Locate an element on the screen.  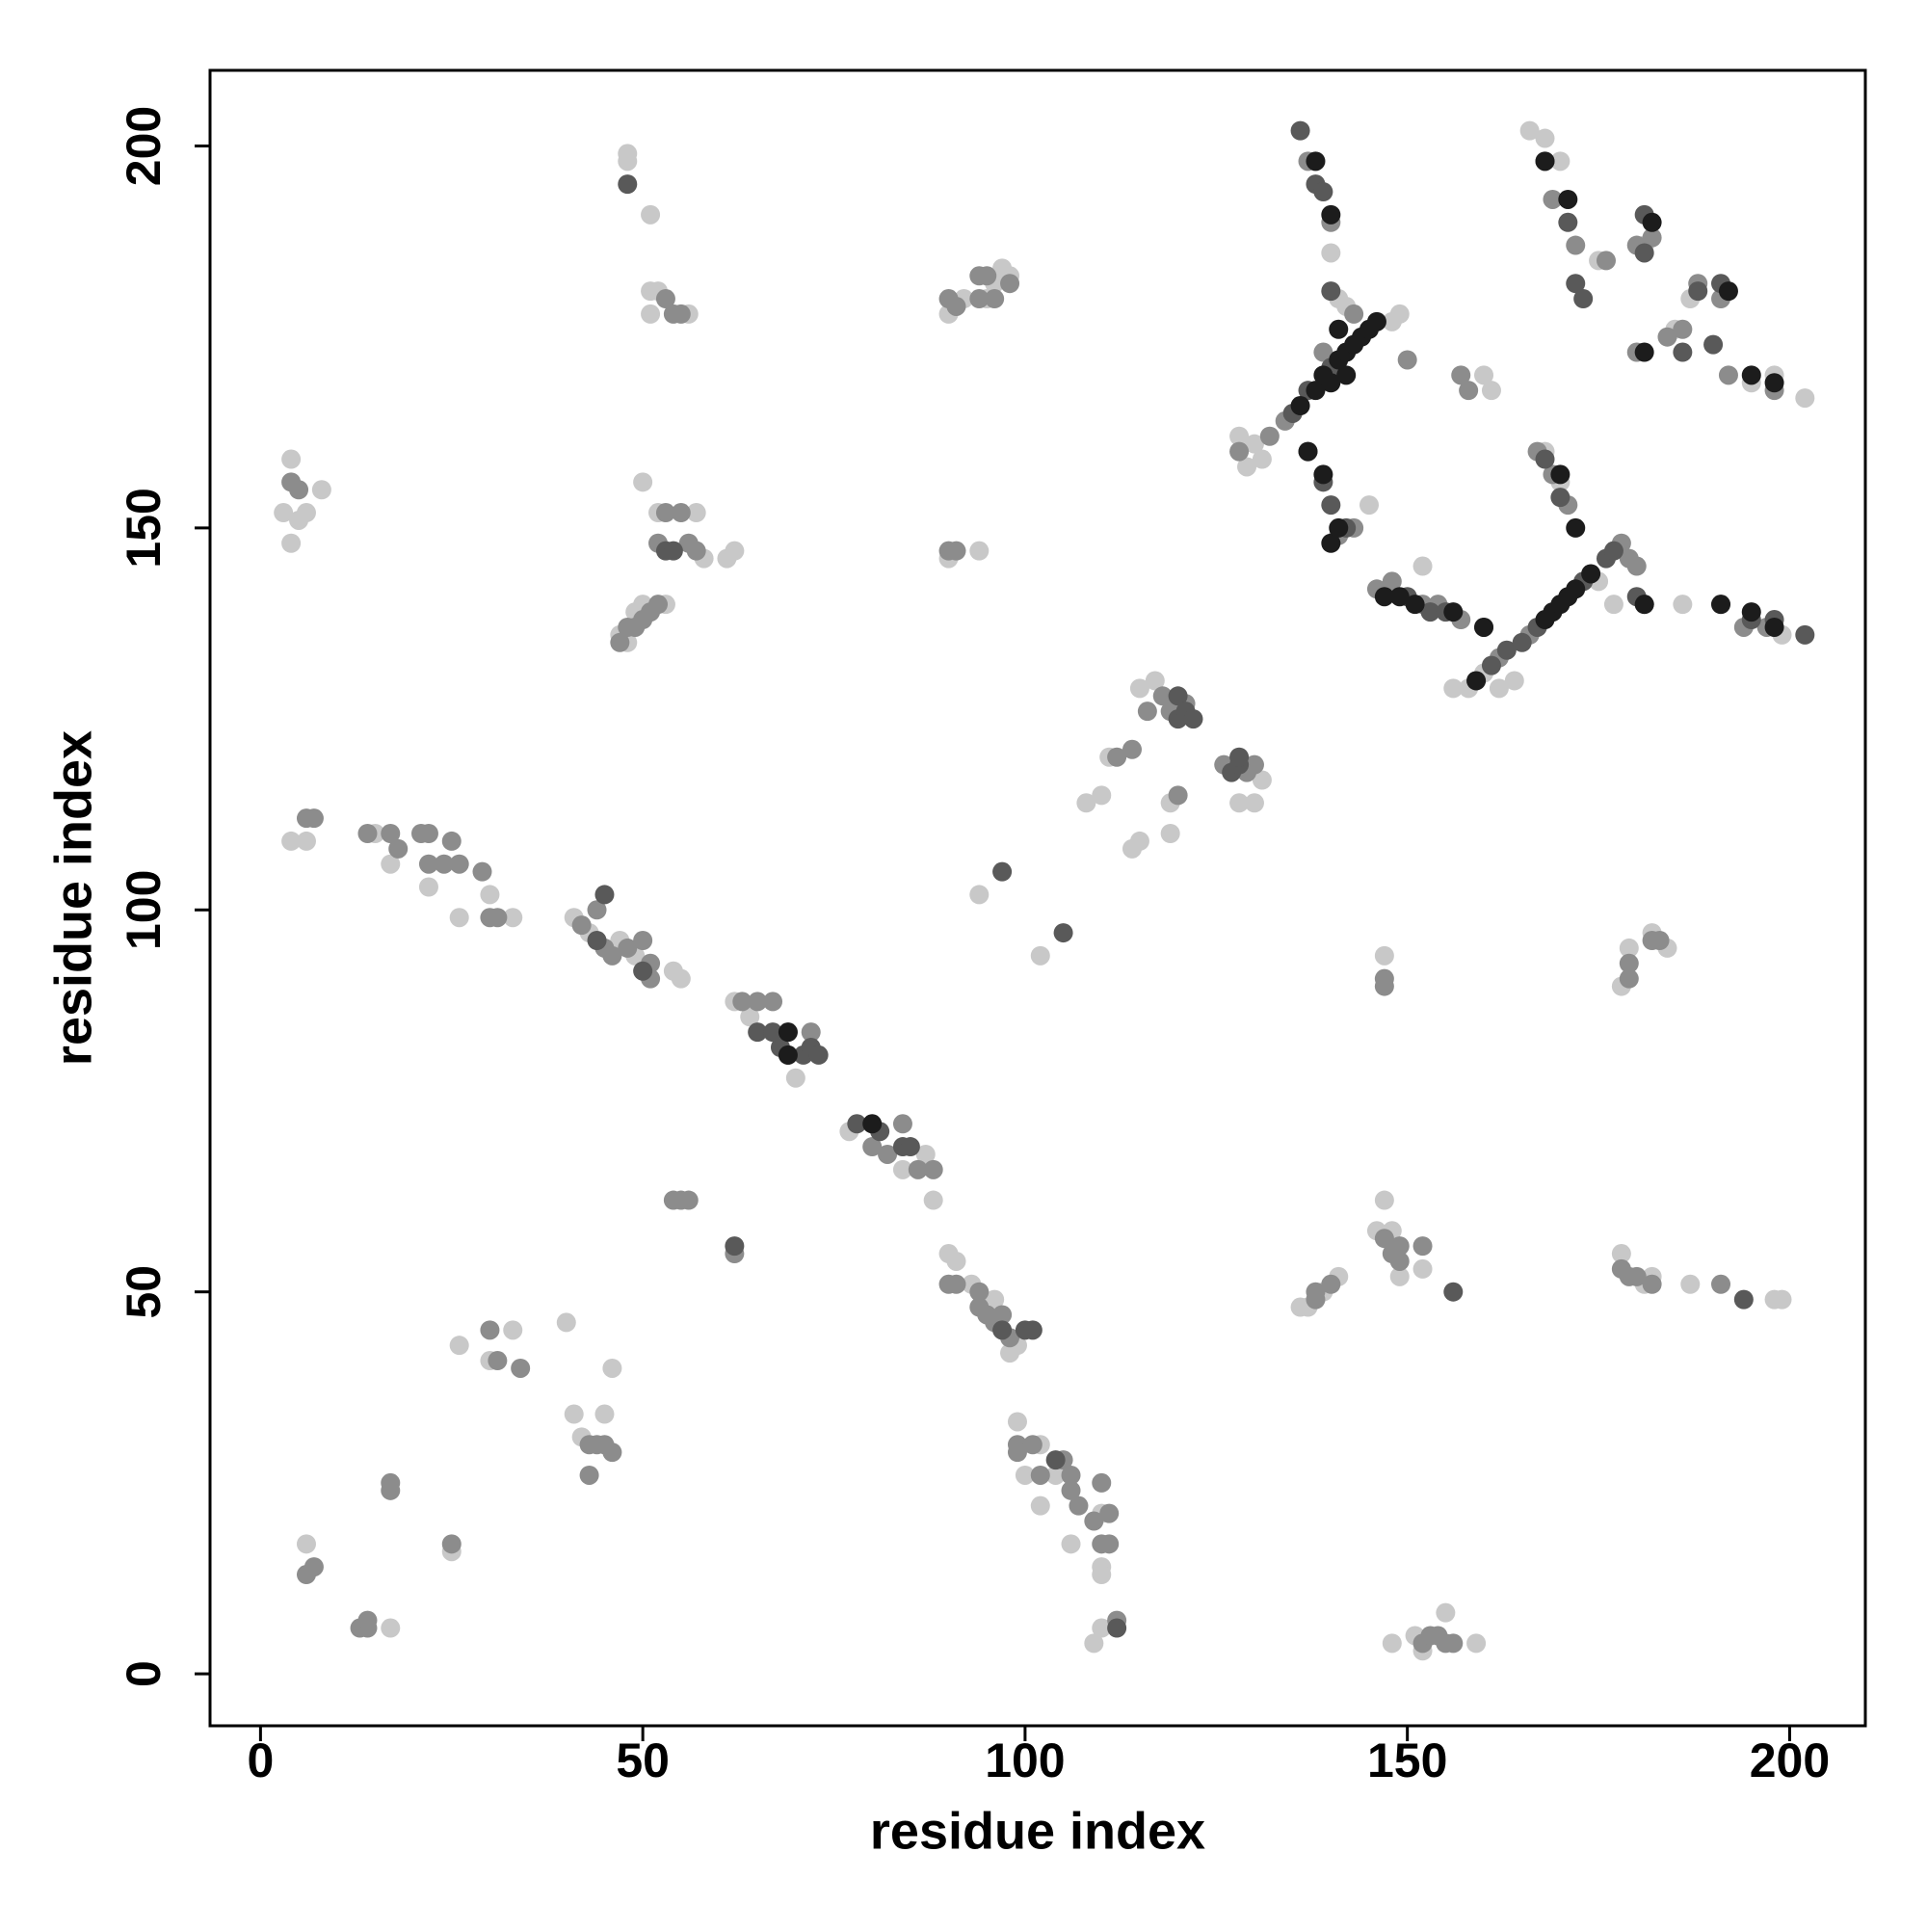
y-tick-label: 0 is located at coordinates (144, 1673).